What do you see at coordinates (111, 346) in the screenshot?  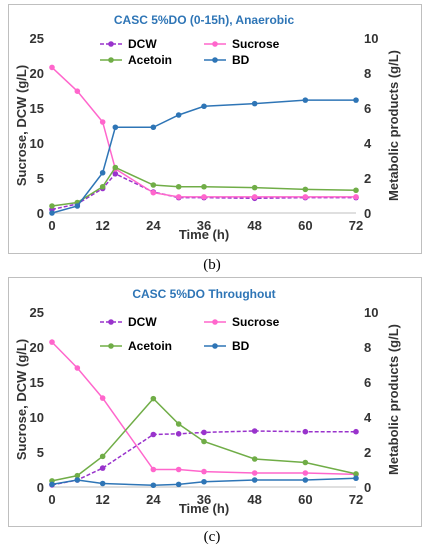 I see `legend-marker-acetoin` at bounding box center [111, 346].